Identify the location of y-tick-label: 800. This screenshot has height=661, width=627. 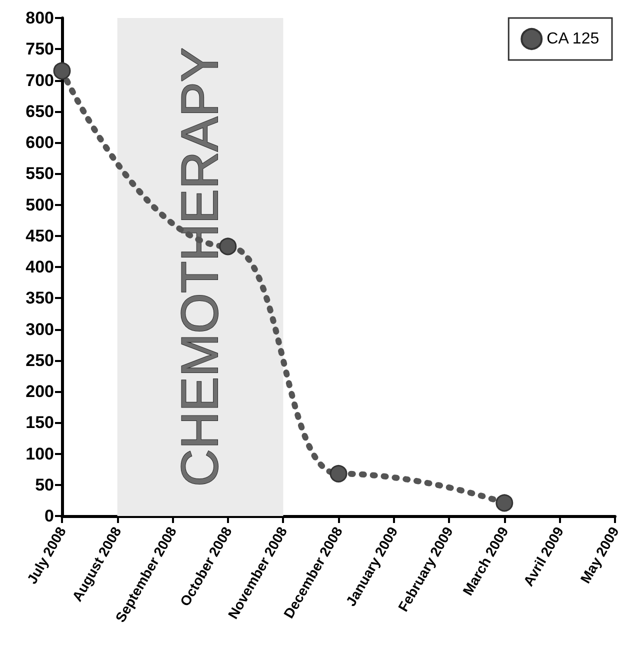
(40, 18).